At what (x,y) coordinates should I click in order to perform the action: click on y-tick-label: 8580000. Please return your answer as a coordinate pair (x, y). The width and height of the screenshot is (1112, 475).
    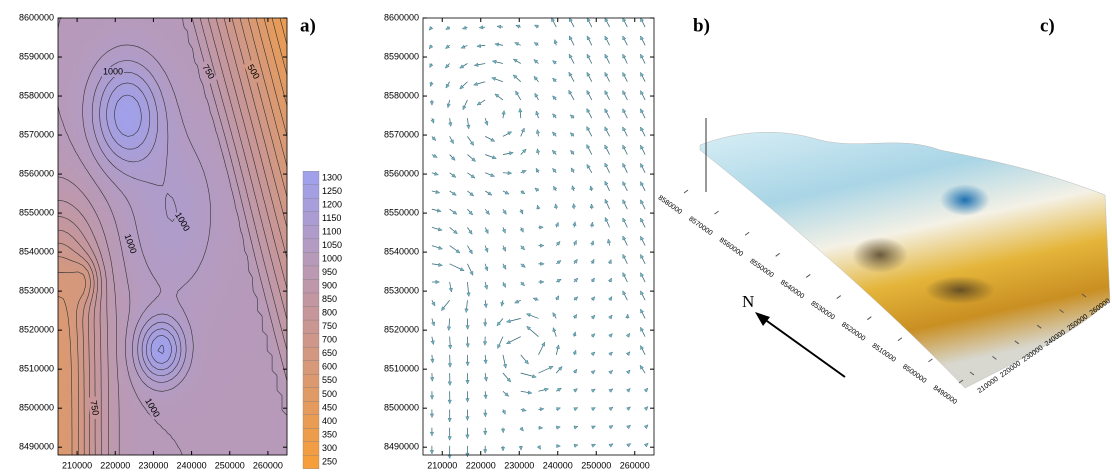
    Looking at the image, I should click on (670, 205).